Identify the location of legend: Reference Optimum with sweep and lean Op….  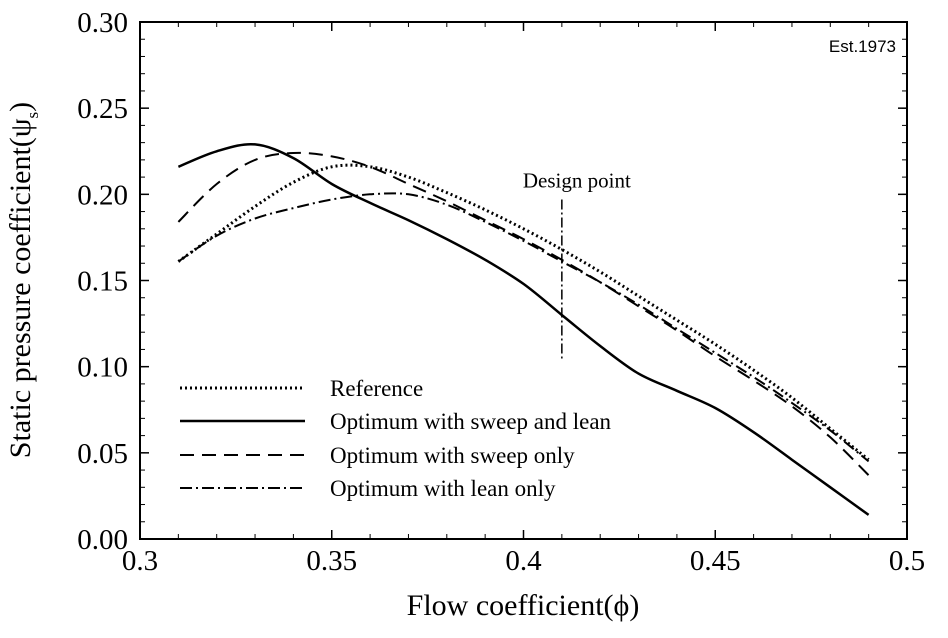
(396, 438).